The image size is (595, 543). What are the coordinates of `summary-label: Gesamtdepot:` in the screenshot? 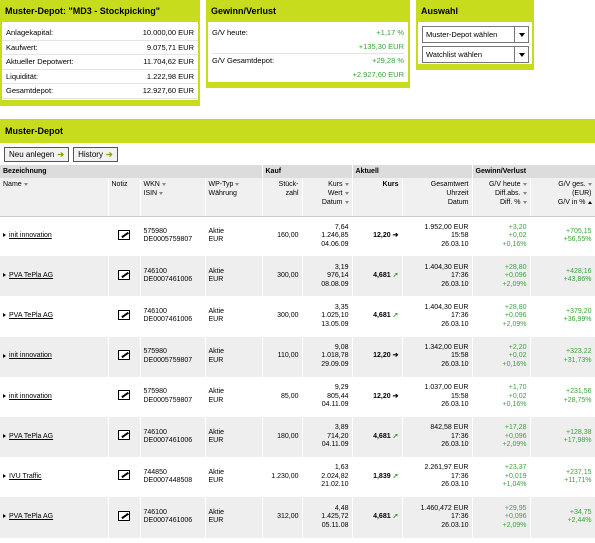 It's located at (30, 90).